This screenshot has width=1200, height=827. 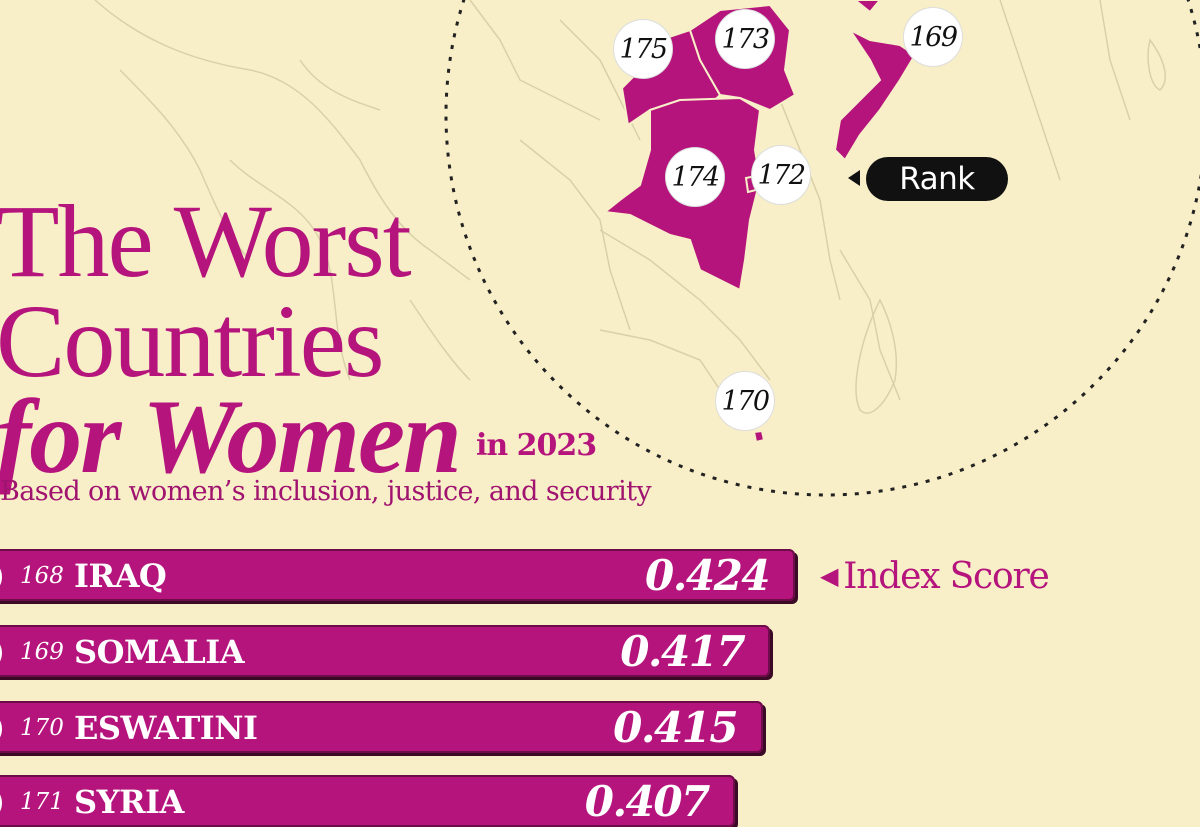 What do you see at coordinates (867, 7) in the screenshot?
I see `somalia-north-shape` at bounding box center [867, 7].